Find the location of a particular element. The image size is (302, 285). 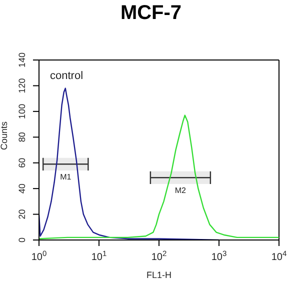

y-tick-label: 80 is located at coordinates (22, 137).